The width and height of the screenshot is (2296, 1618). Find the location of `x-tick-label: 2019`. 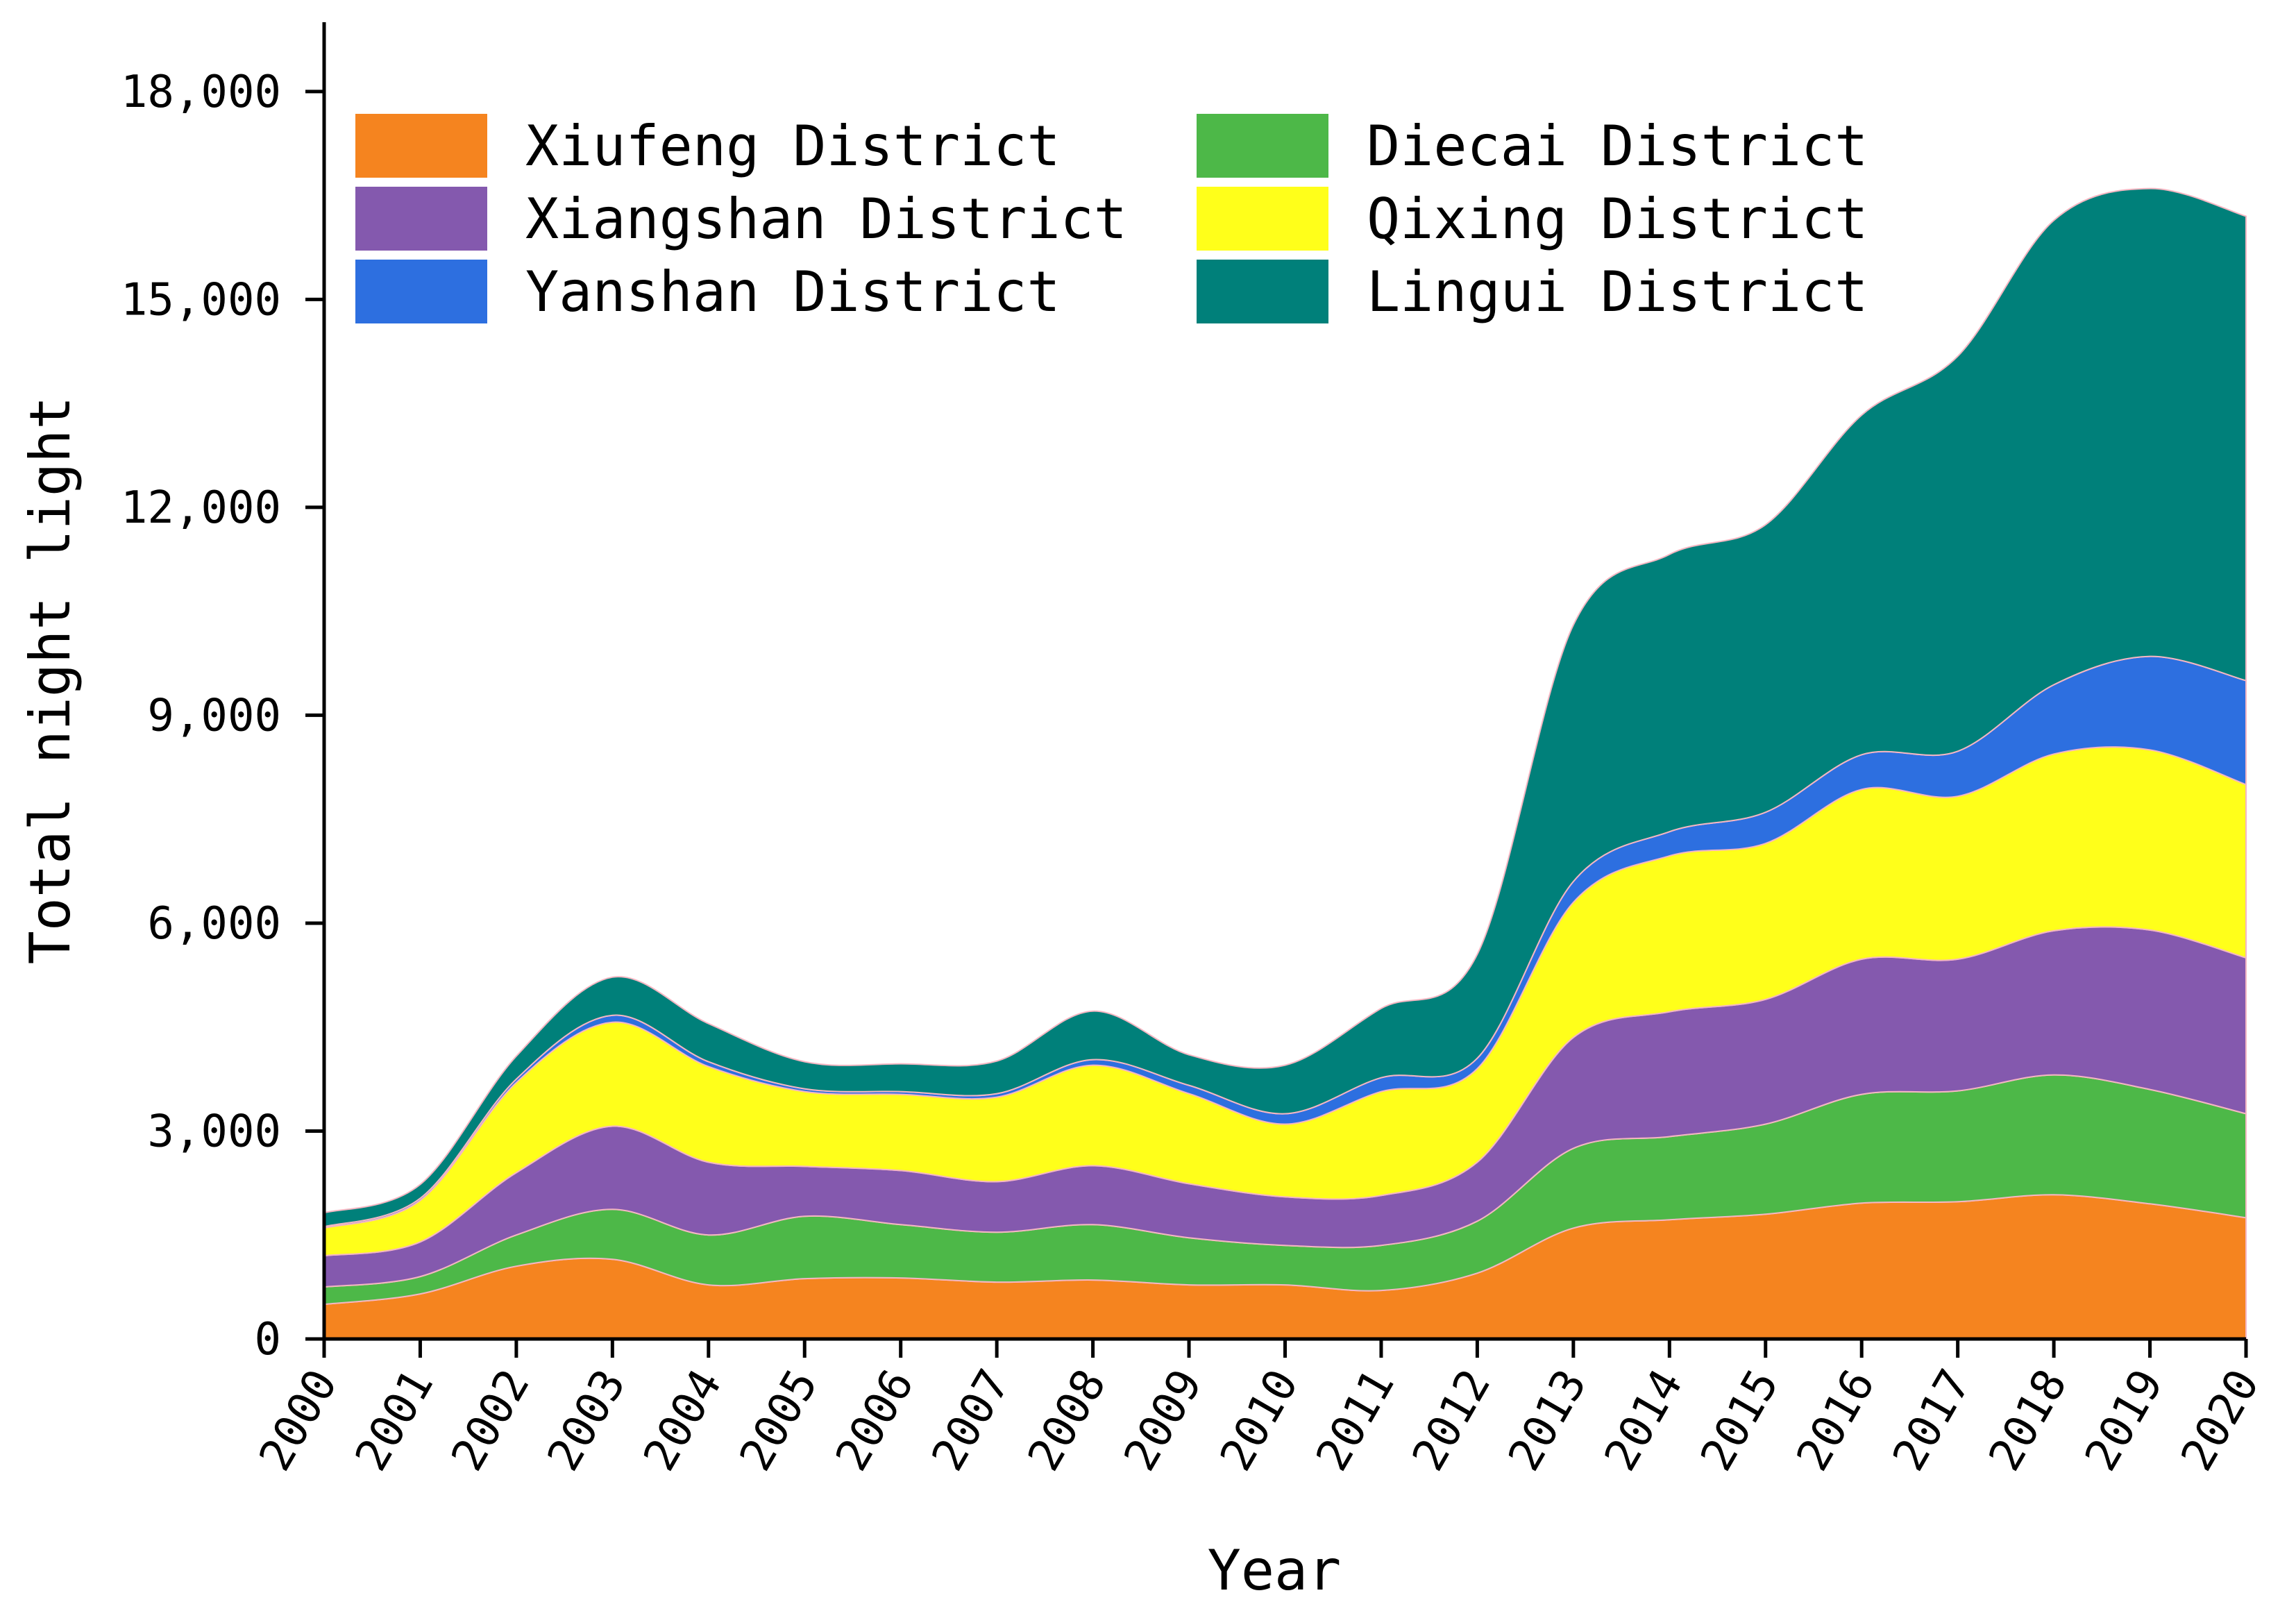

x-tick-label: 2019 is located at coordinates (2124, 1420).